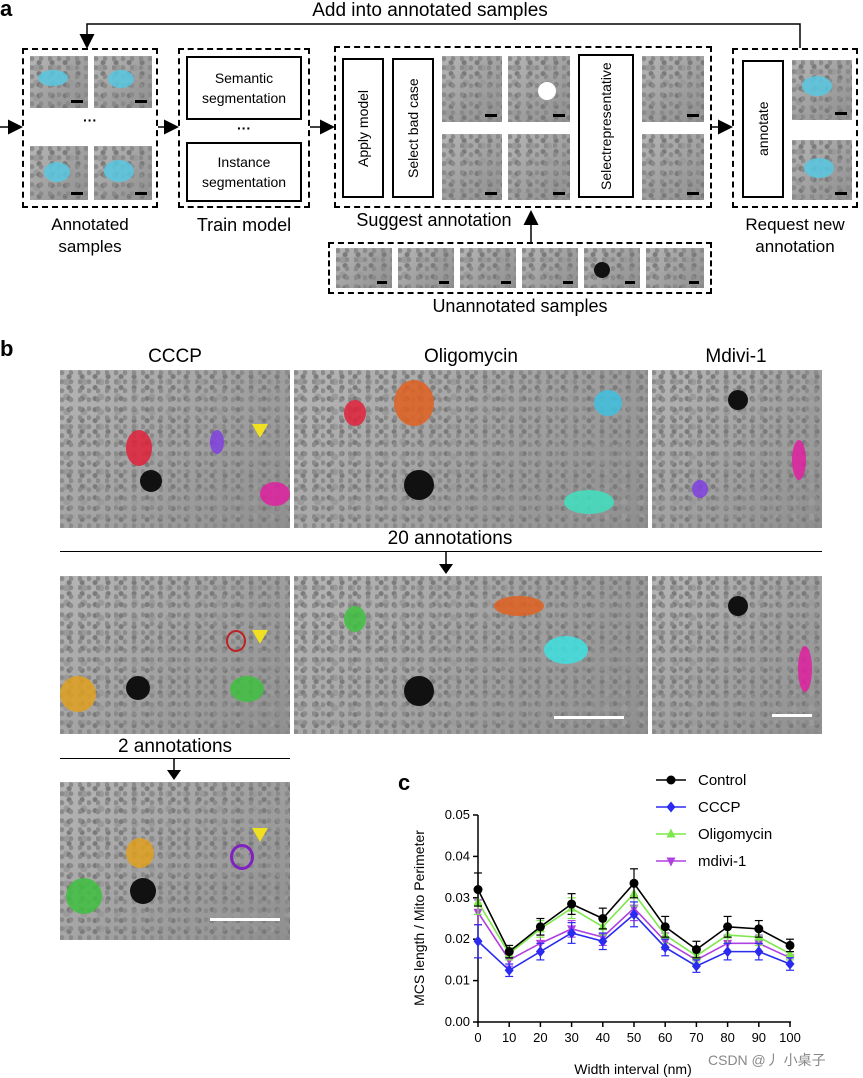 Image resolution: width=863 pixels, height=1078 pixels. I want to click on em-cccp-ground-truth, so click(175, 449).